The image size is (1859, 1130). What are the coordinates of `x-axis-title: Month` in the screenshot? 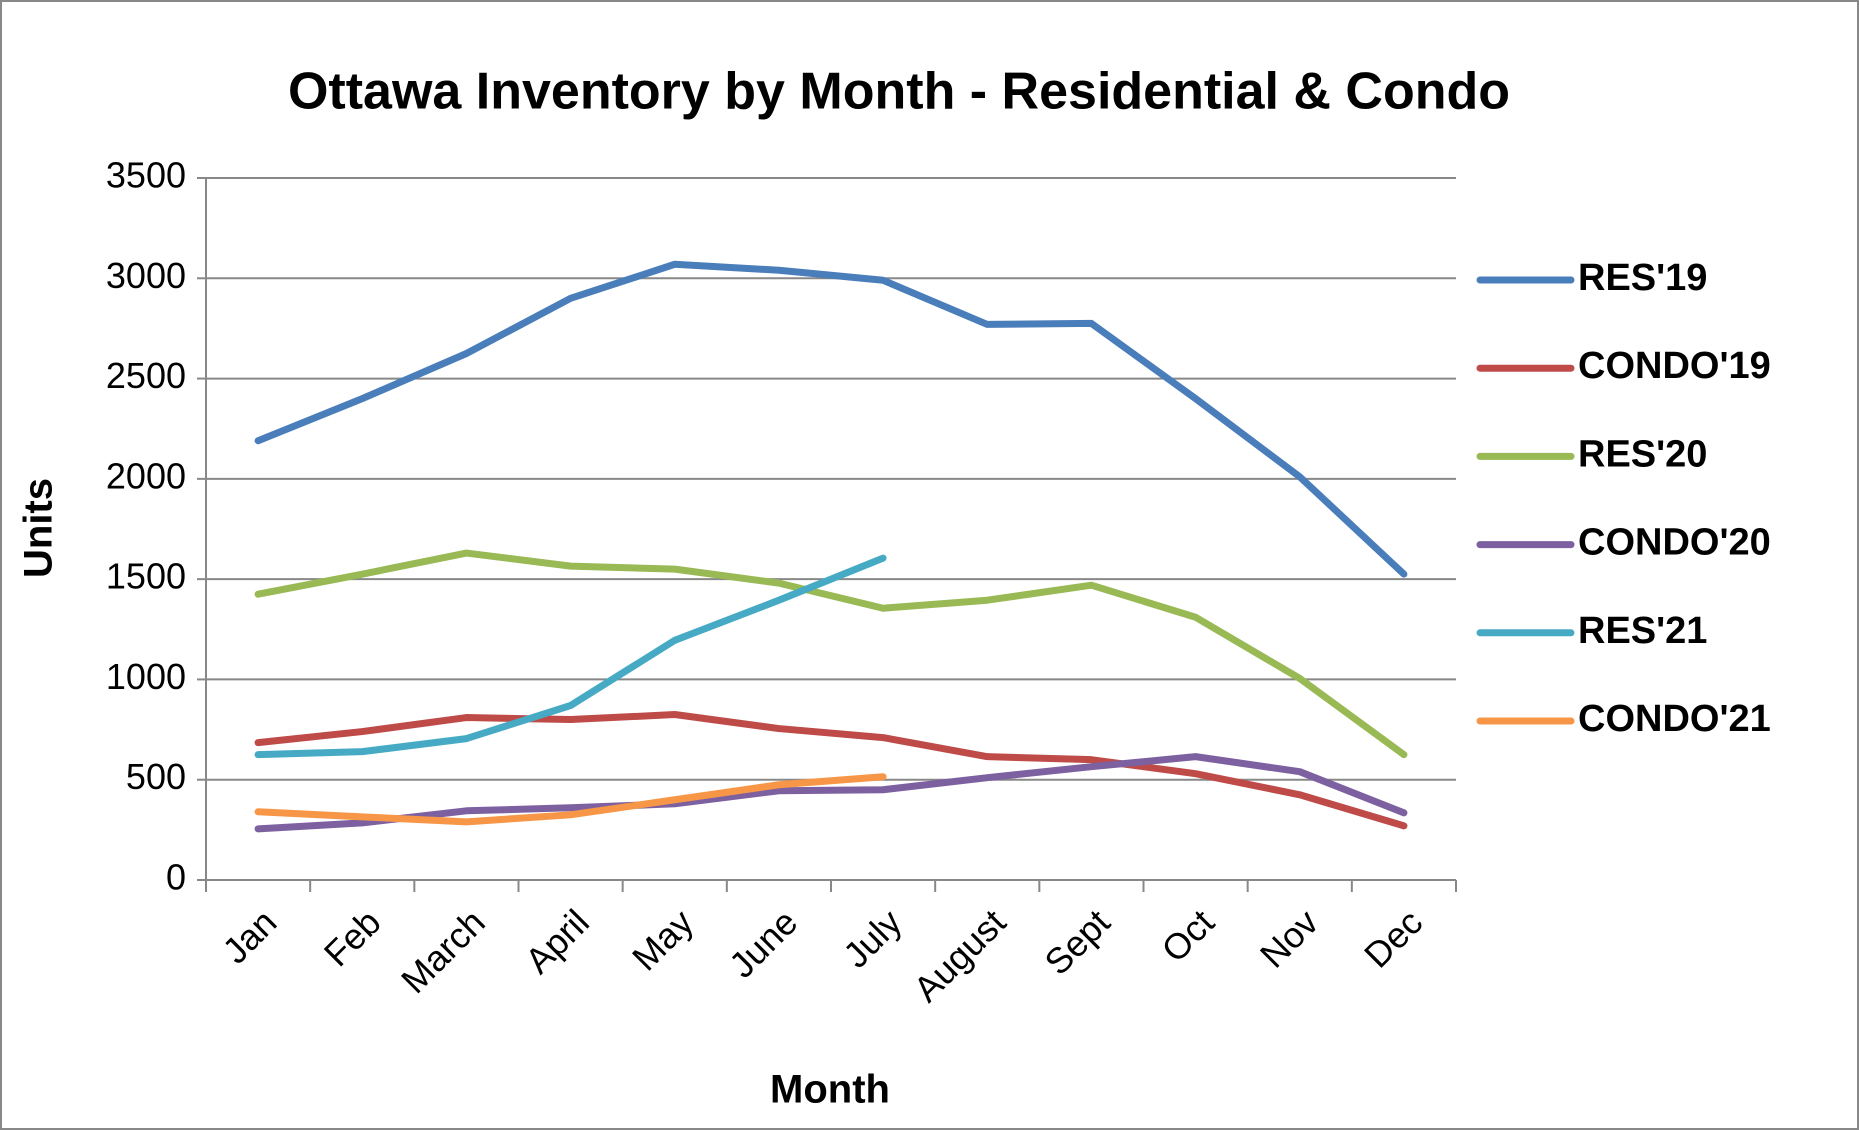 It's located at (830, 1090).